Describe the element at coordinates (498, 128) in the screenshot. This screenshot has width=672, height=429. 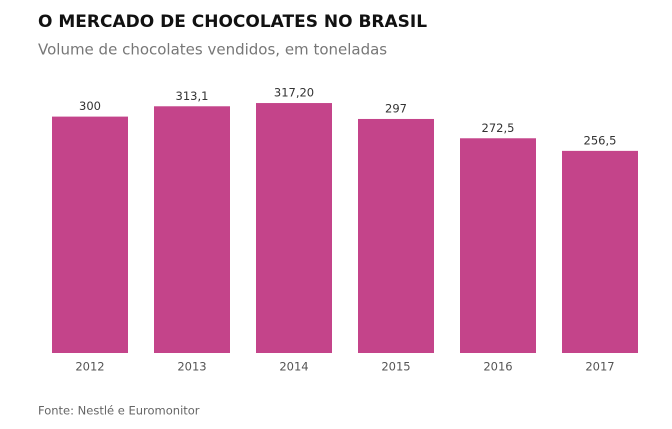
I see `data-label: 272,5` at that location.